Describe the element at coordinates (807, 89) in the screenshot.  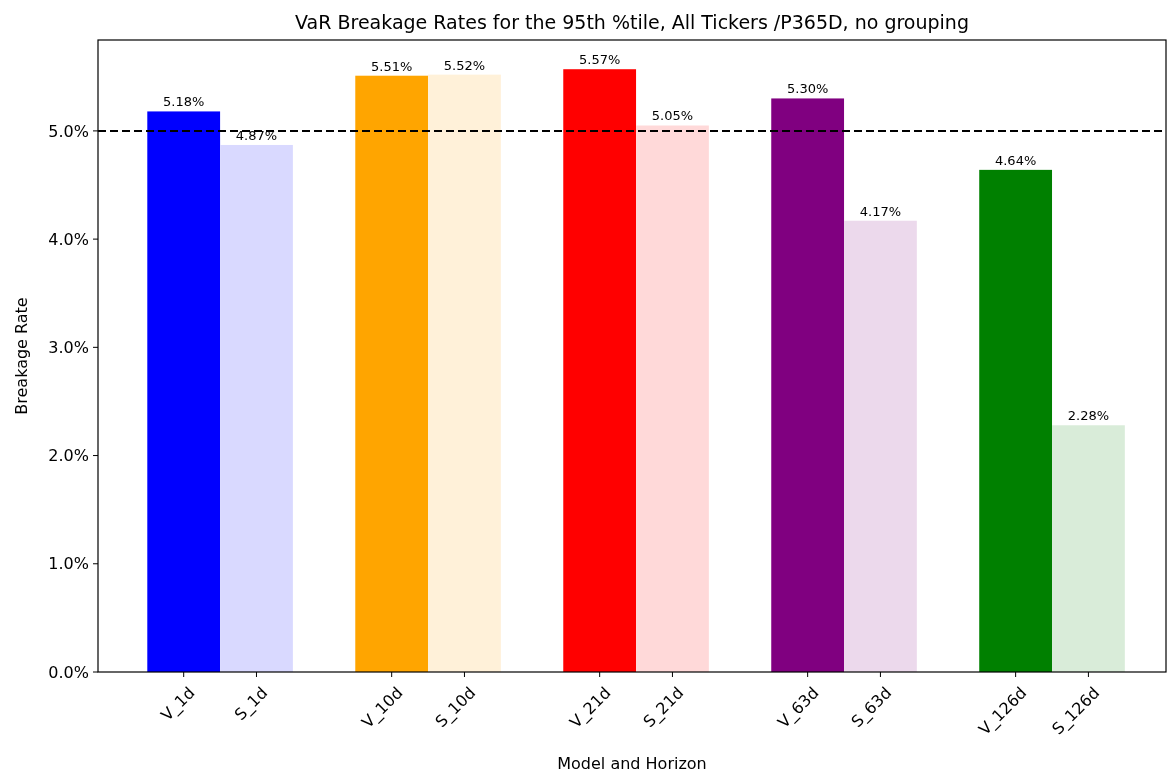
I see `data-label: 5.30%` at that location.